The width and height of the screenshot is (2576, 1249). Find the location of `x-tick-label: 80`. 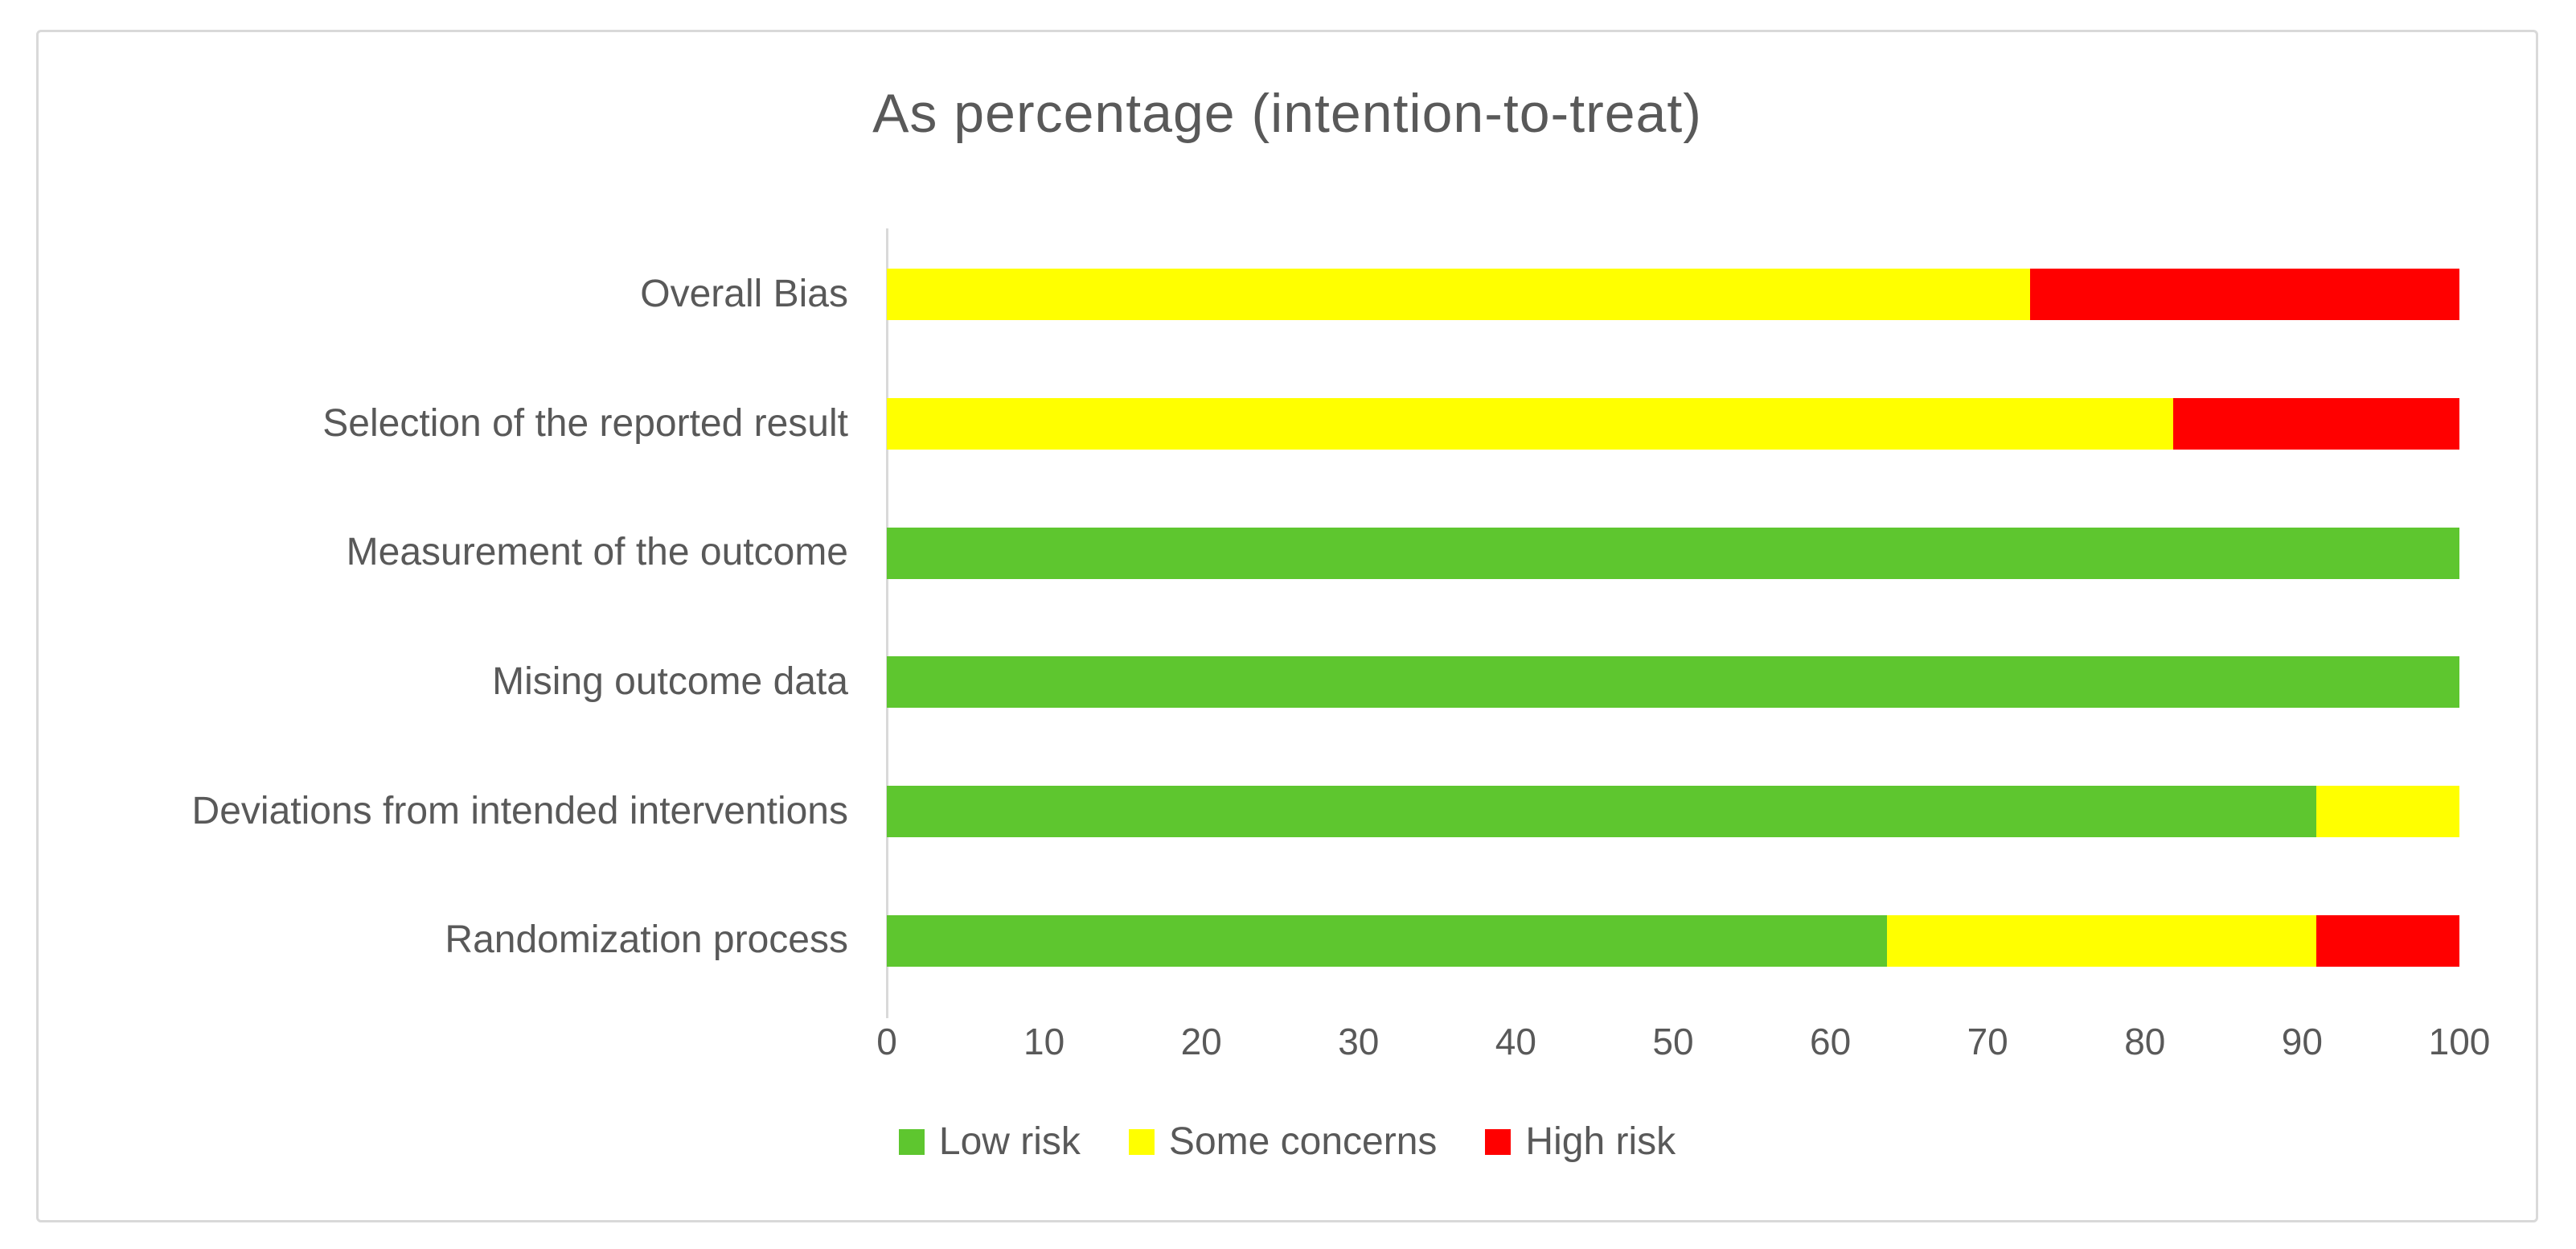

x-tick-label: 80 is located at coordinates (2145, 1042).